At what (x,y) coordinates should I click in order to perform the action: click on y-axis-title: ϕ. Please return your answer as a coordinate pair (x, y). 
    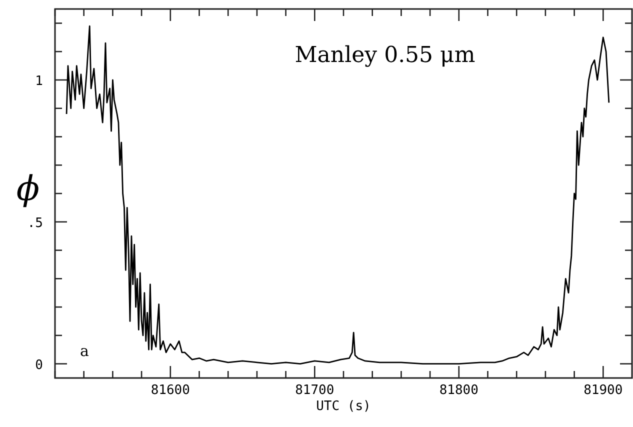
    Looking at the image, I should click on (28, 189).